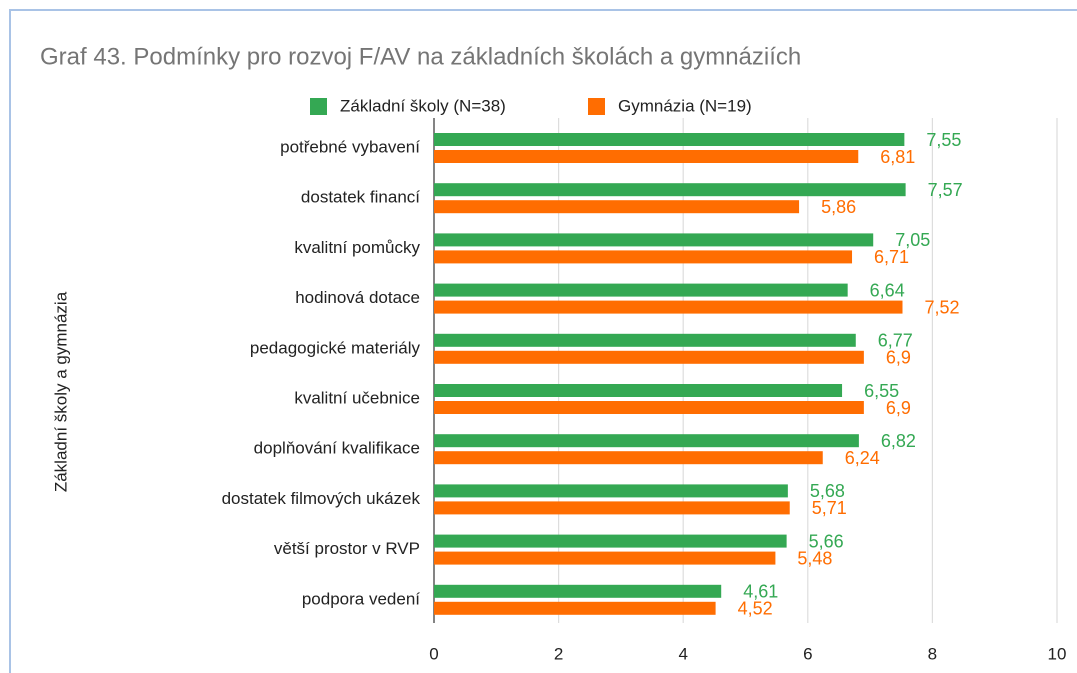  Describe the element at coordinates (814, 558) in the screenshot. I see `data-label: 5,48` at that location.